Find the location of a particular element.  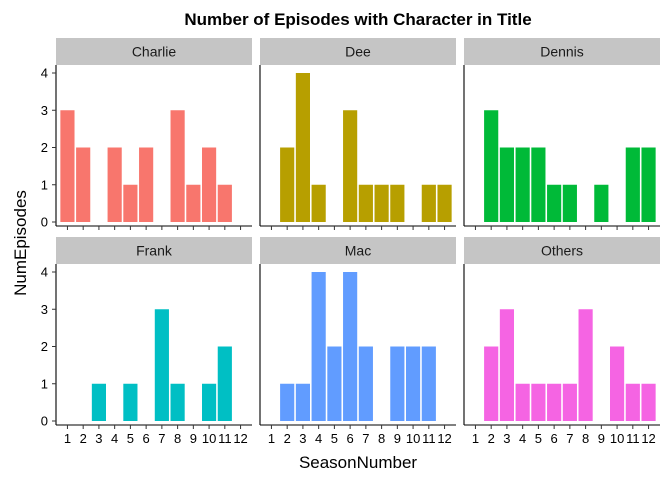

facet-dennis: Dennis is located at coordinates (561, 134).